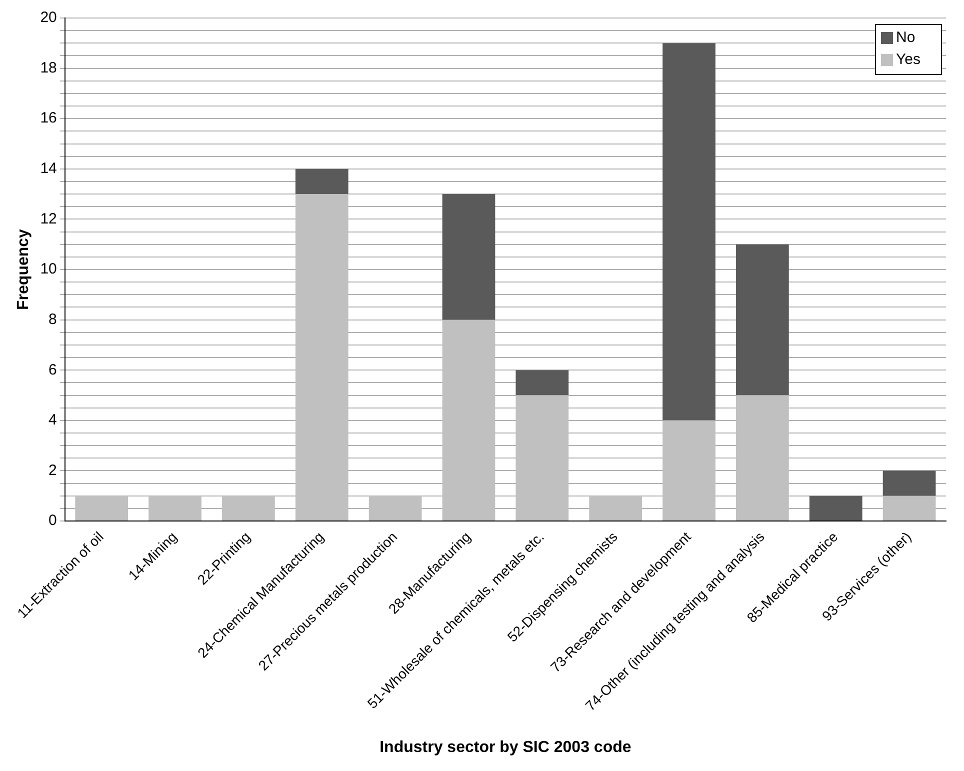 The width and height of the screenshot is (964, 771). What do you see at coordinates (48, 169) in the screenshot?
I see `y-tick-label: 14` at bounding box center [48, 169].